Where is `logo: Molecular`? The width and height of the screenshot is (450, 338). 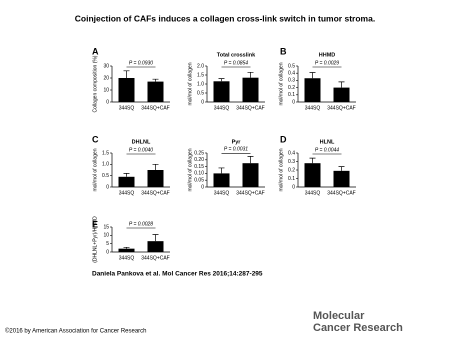 logo: Molecular is located at coordinates (339, 316).